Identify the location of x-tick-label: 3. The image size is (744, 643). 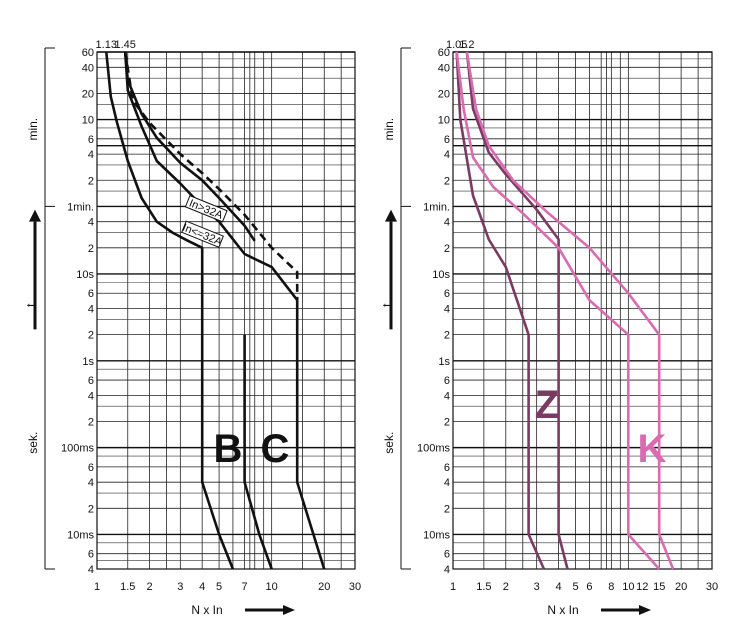
(180, 587).